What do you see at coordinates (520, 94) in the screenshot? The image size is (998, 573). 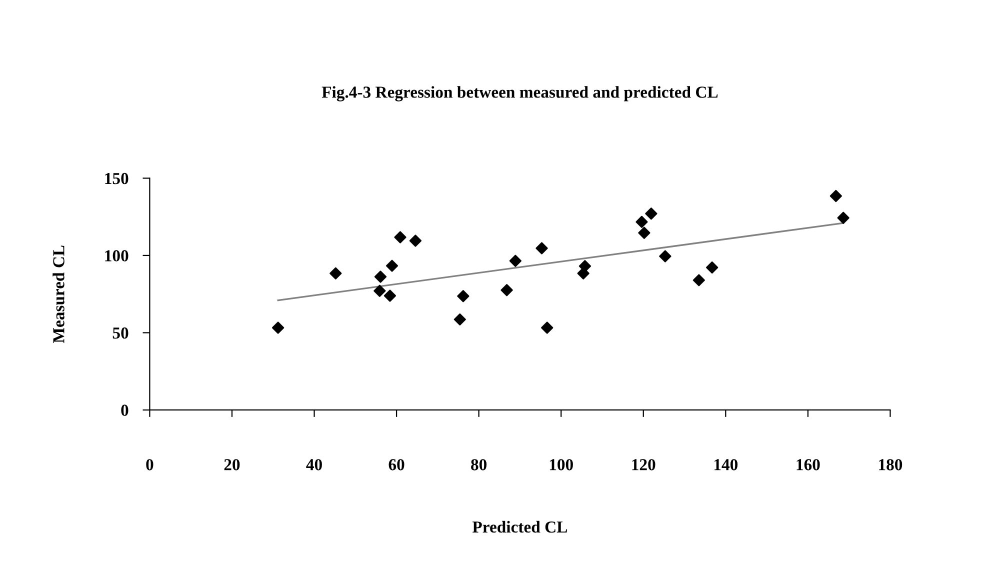 I see `chart-title: Fig.4-3 Regression between measured and predicted CL` at bounding box center [520, 94].